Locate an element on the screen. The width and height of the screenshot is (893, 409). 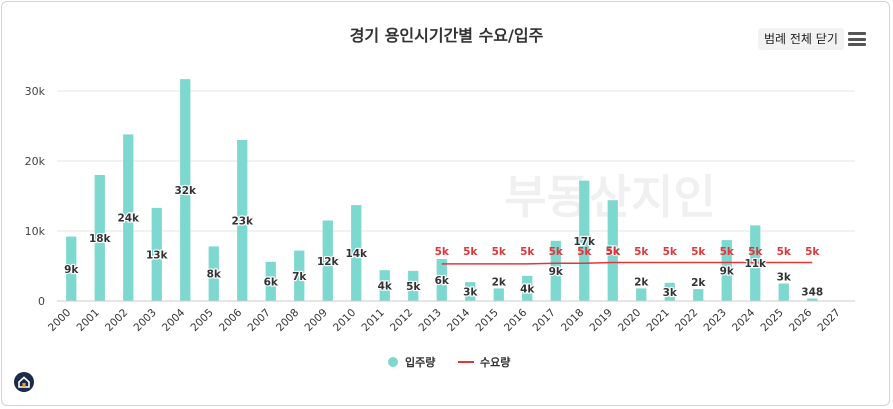
home-logo-icon is located at coordinates (24, 382).